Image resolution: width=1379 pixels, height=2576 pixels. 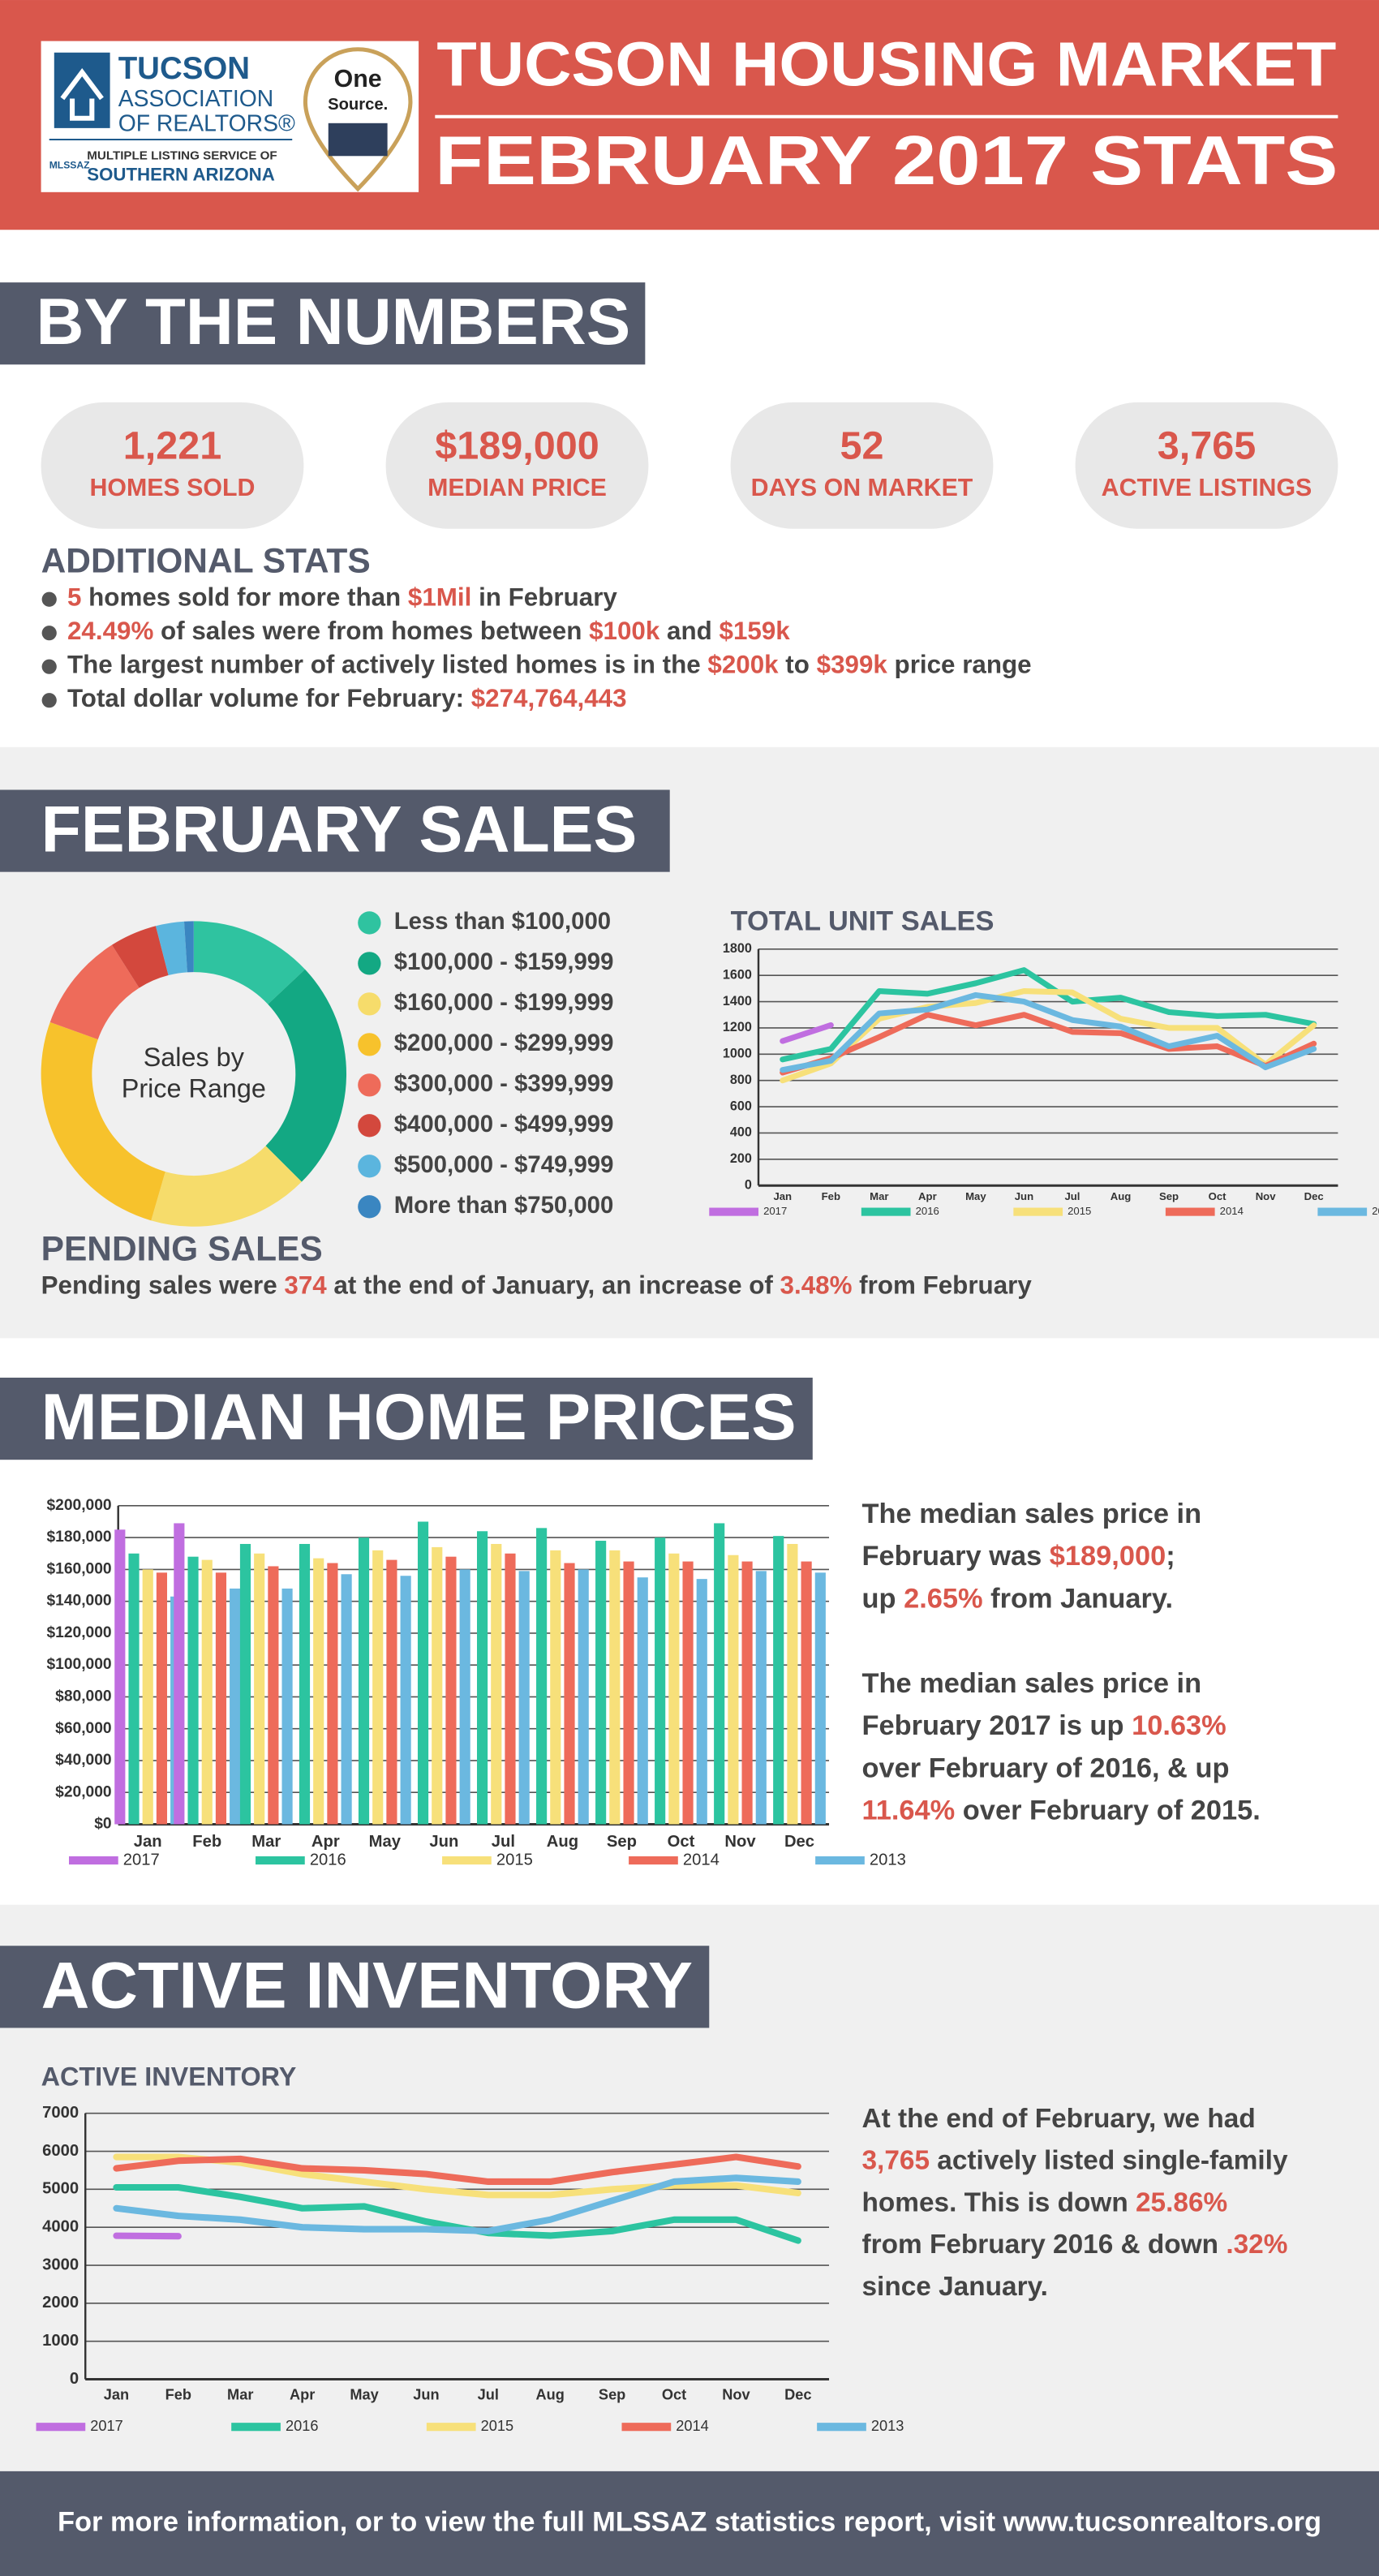 I want to click on stat-label: MEDIAN PRICE, so click(x=517, y=488).